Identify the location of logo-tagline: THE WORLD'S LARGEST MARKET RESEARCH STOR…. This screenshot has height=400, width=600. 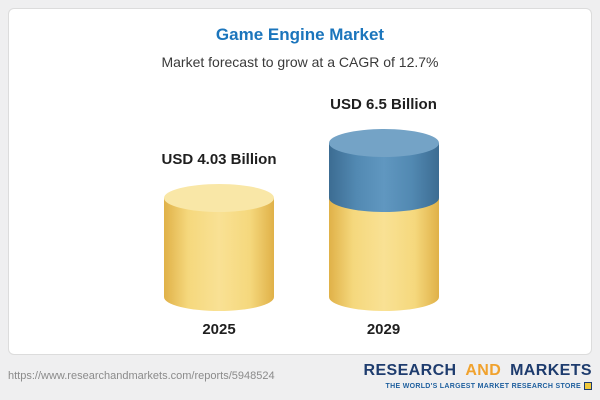
(483, 386).